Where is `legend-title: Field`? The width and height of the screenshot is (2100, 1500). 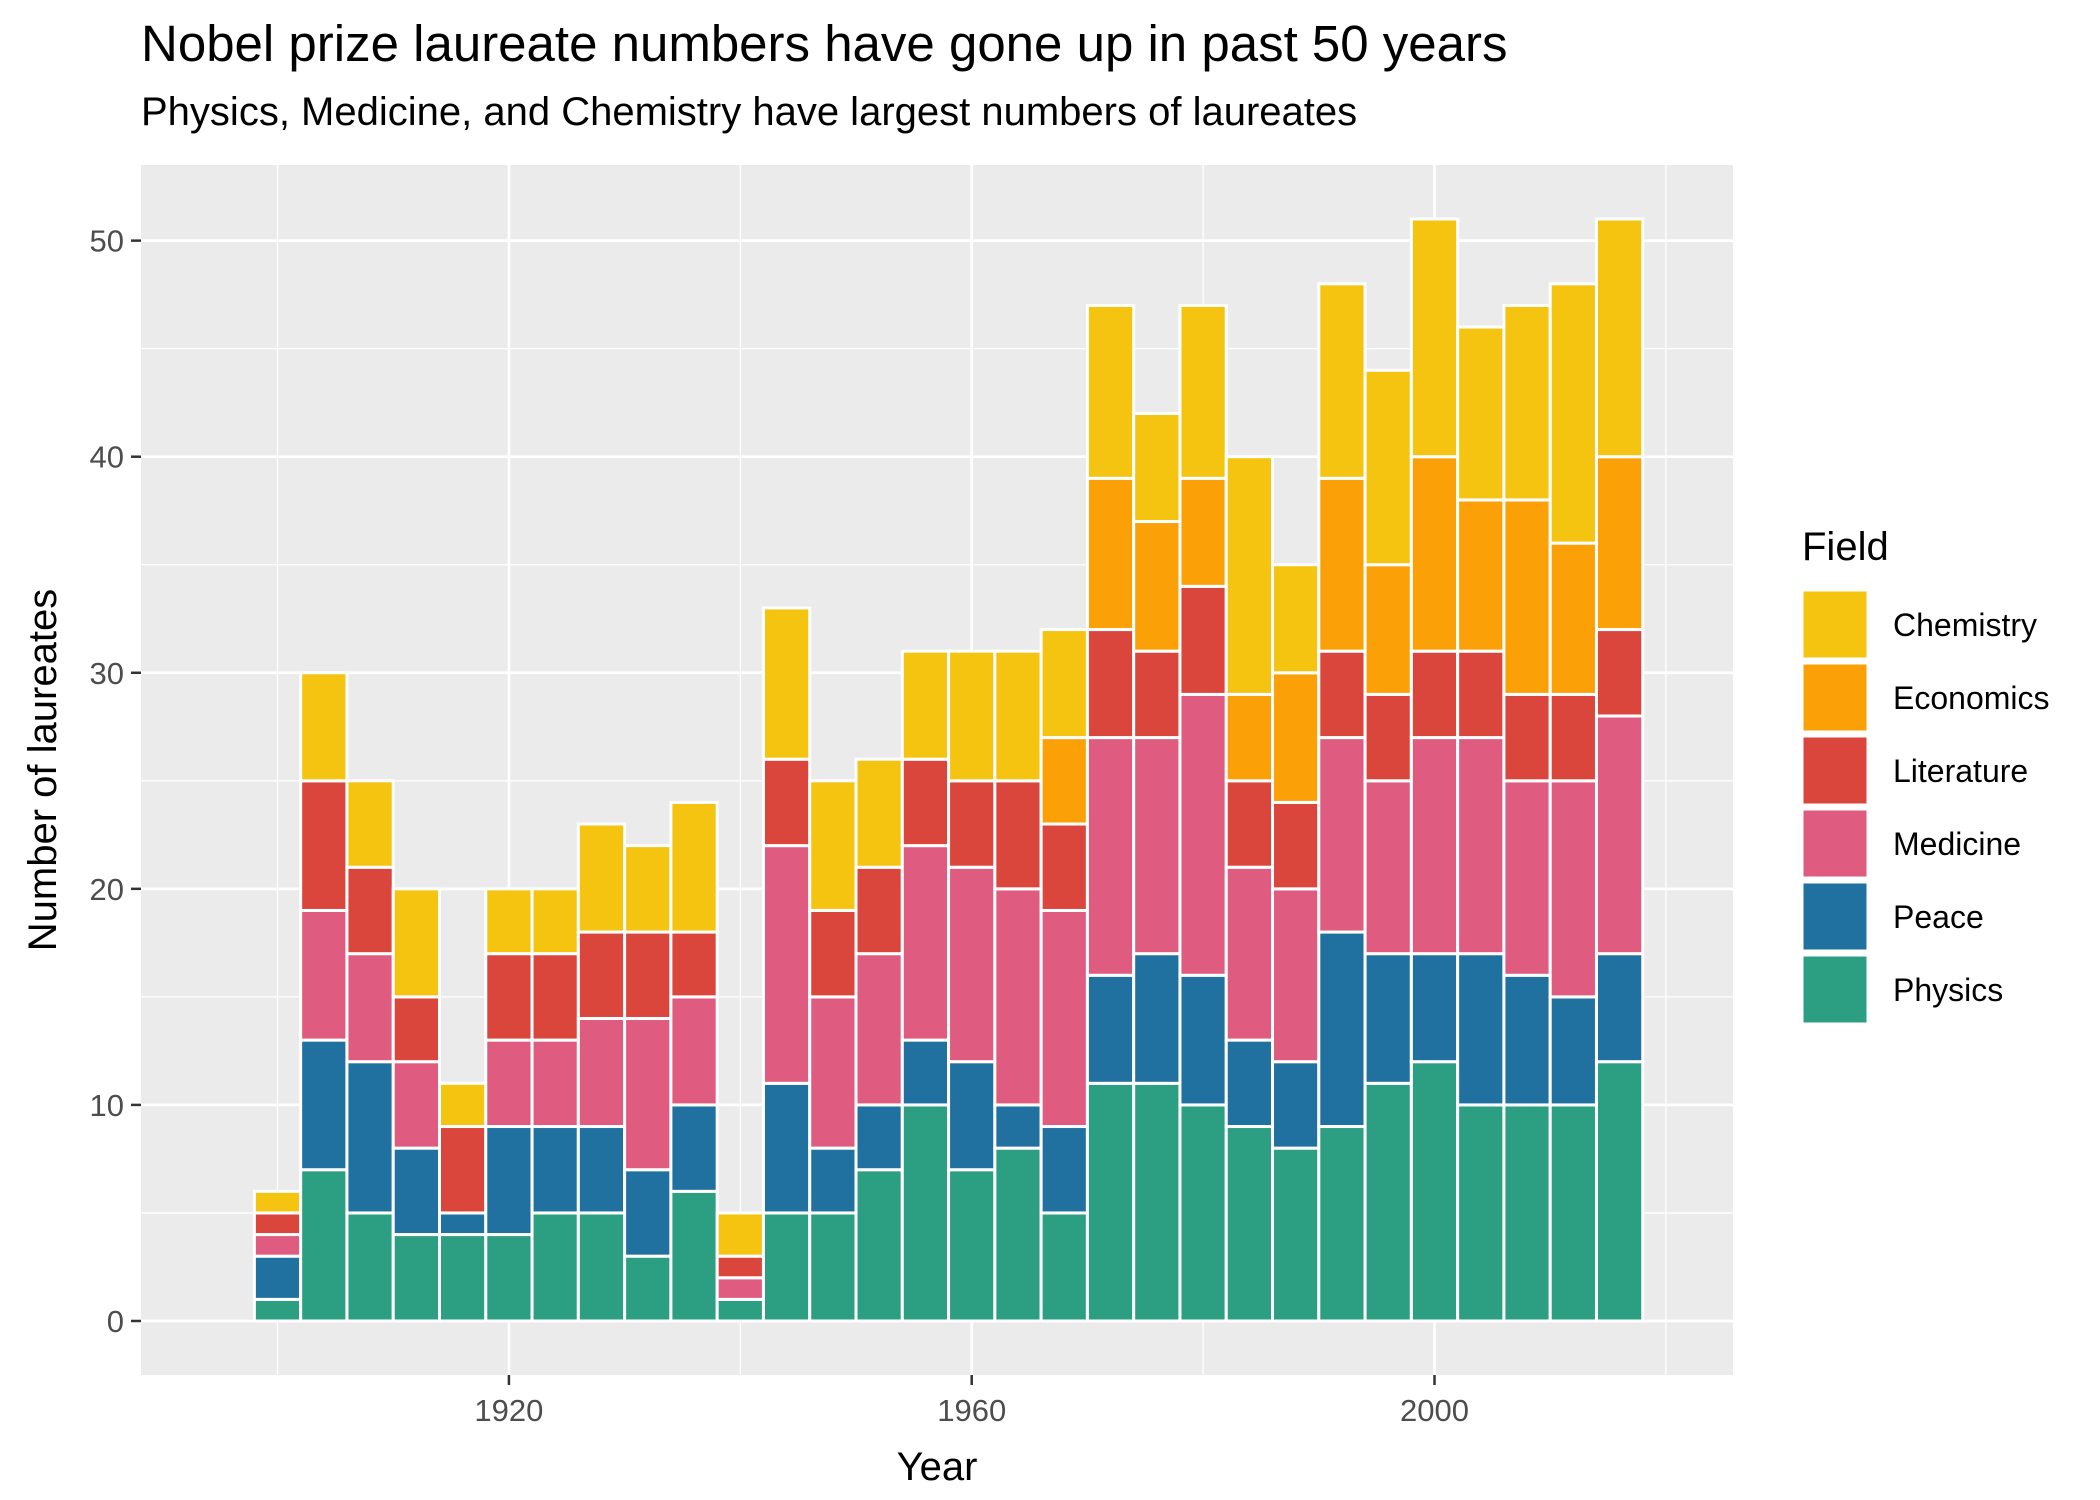
legend-title: Field is located at coordinates (1845, 547).